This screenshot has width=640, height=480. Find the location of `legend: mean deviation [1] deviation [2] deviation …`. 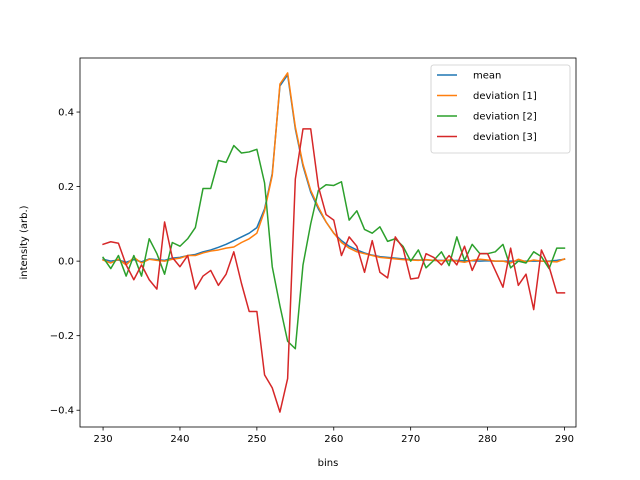

legend: mean deviation [1] deviation [2] deviation … is located at coordinates (500, 109).